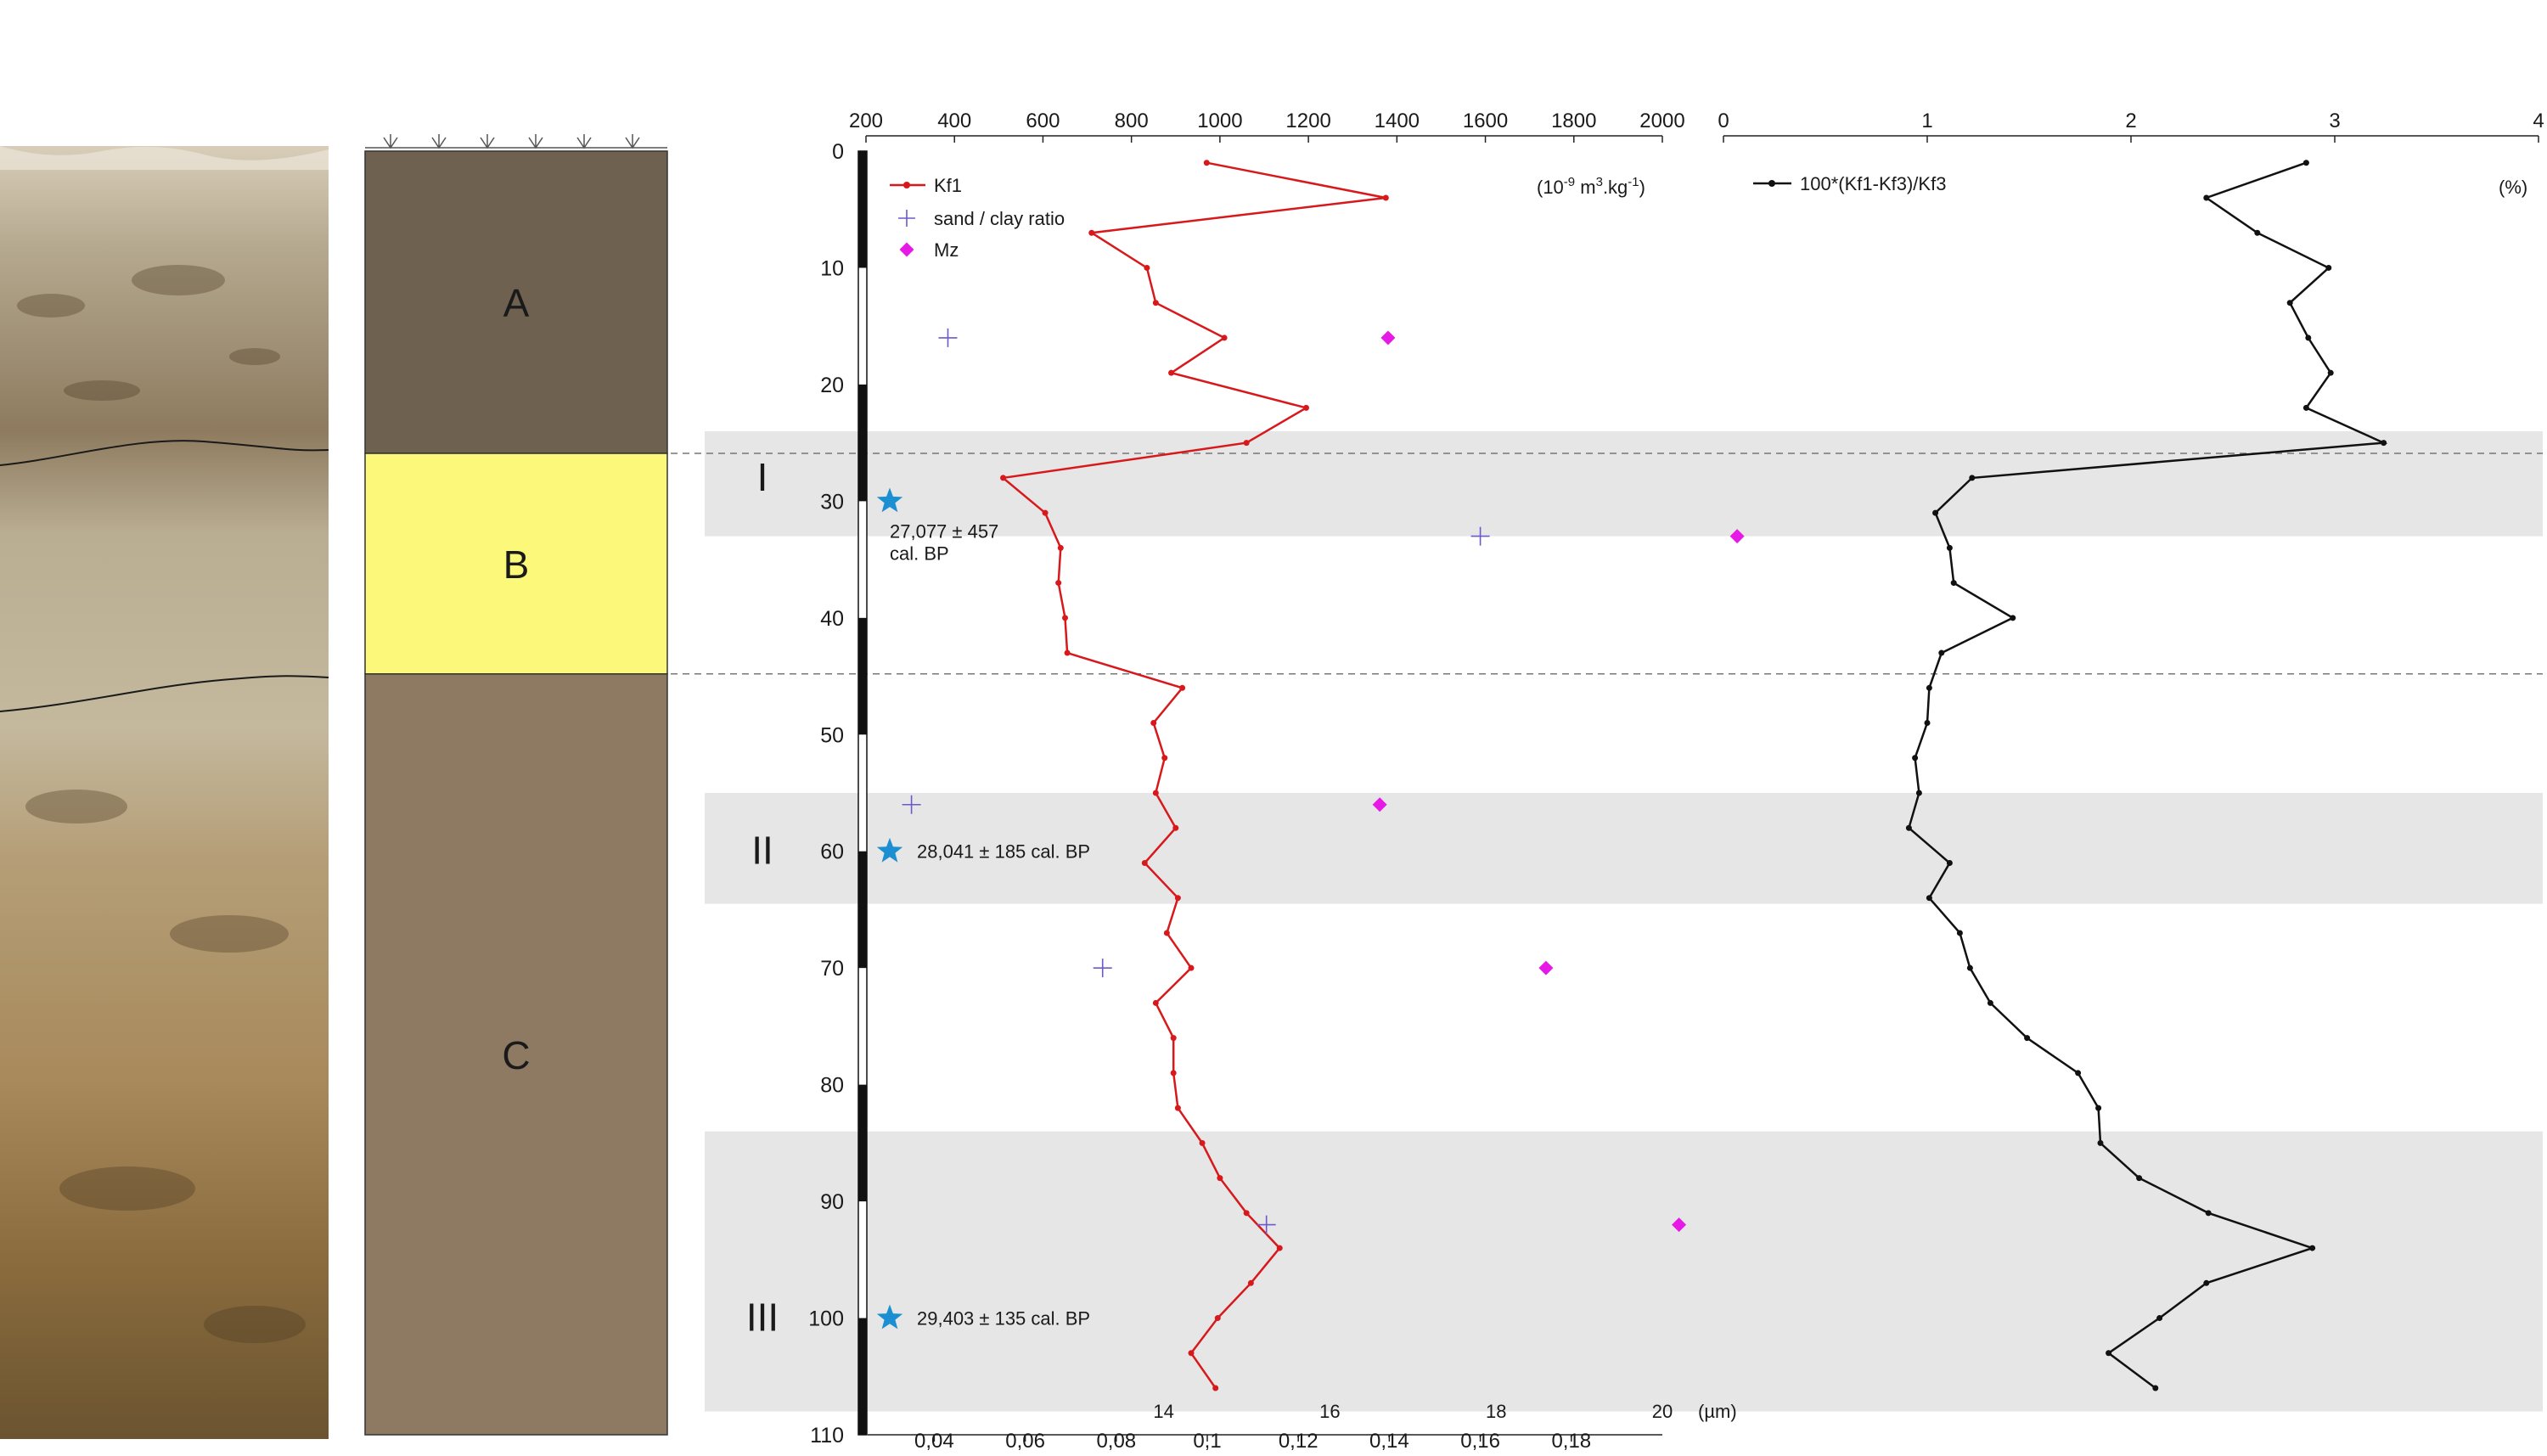 The image size is (2547, 1456). Describe the element at coordinates (1003, 1319) in the screenshot. I see `date-label: 29,403 ± 135 cal. BP` at that location.